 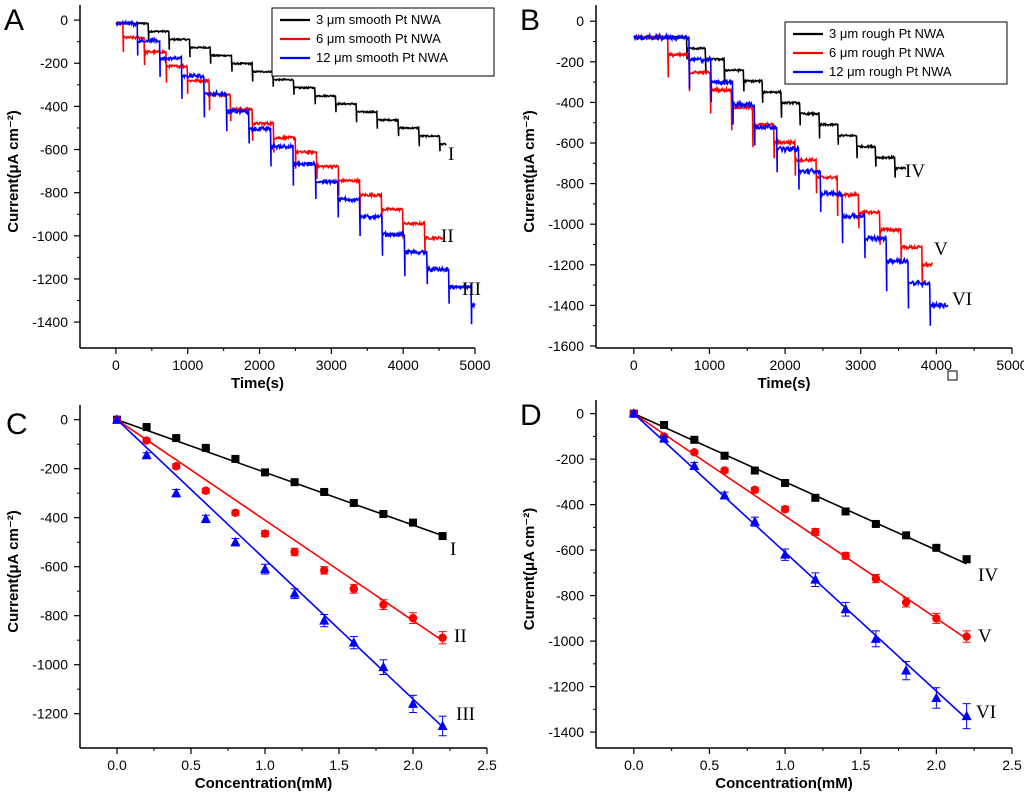 I want to click on legend-entry: 6 μm rough Pt NWA, so click(x=887, y=52).